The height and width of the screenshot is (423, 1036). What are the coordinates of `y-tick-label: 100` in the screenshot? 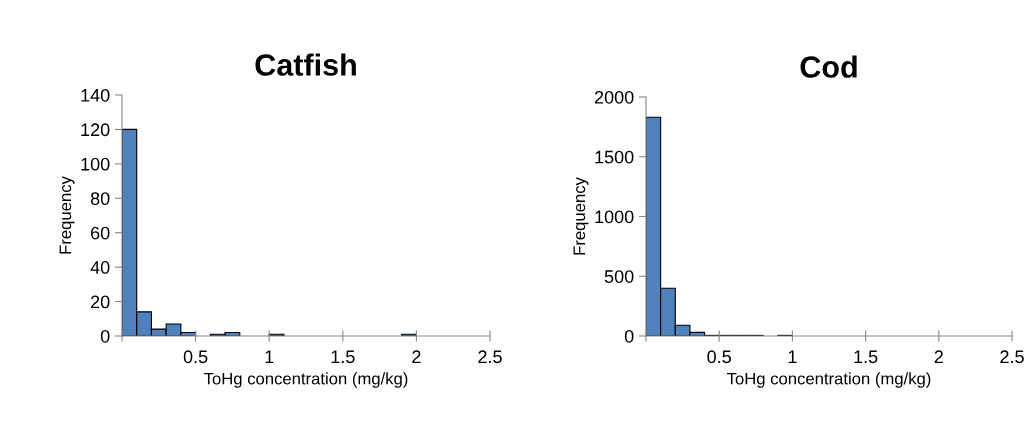 It's located at (95, 164).